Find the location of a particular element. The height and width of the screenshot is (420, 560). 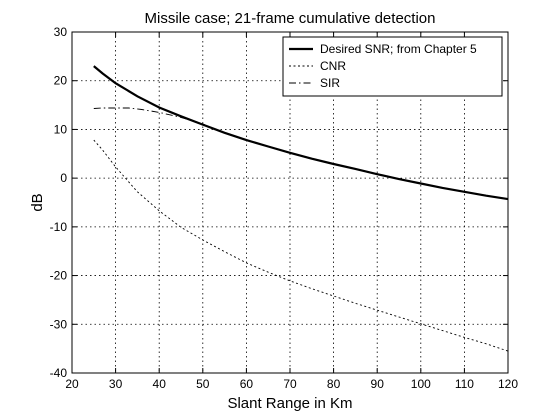

x-tick-label: 40 is located at coordinates (160, 384).